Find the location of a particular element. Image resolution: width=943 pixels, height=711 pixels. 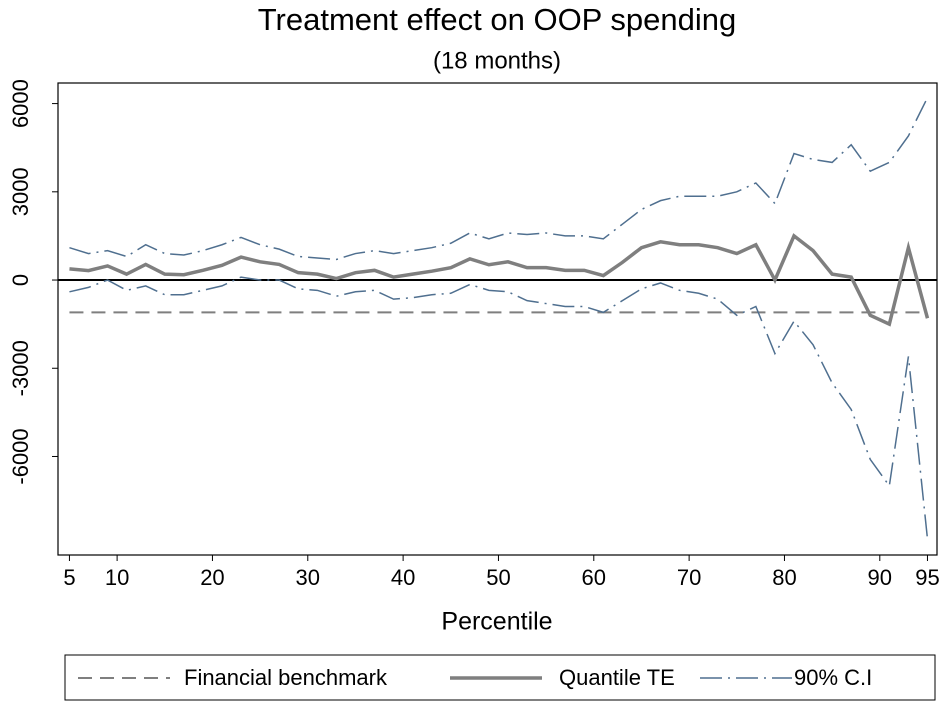

x-tick-label: 5 is located at coordinates (69, 577).